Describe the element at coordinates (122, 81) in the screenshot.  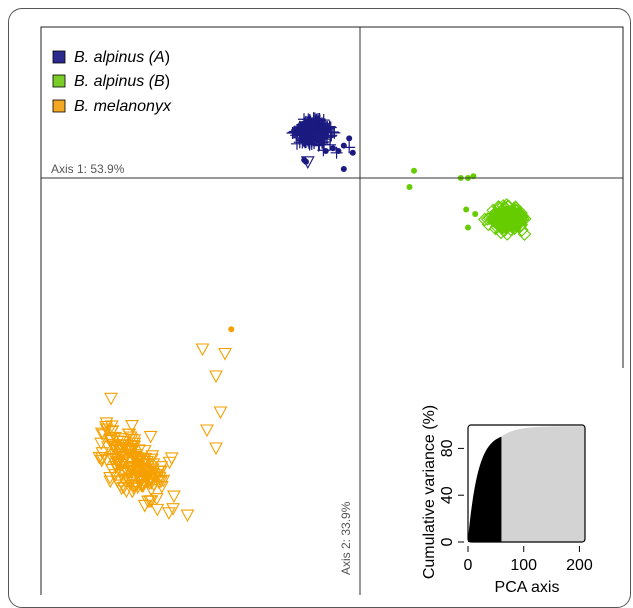
I see `legend-label: B. alpinus (B)` at that location.